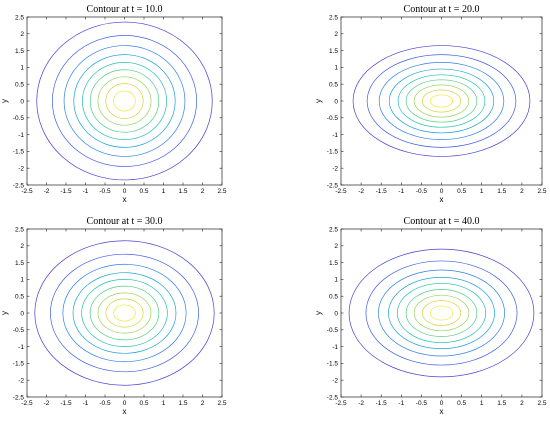 This screenshot has height=424, width=550. I want to click on chart-title: Contour at t = 10.0, so click(125, 9).